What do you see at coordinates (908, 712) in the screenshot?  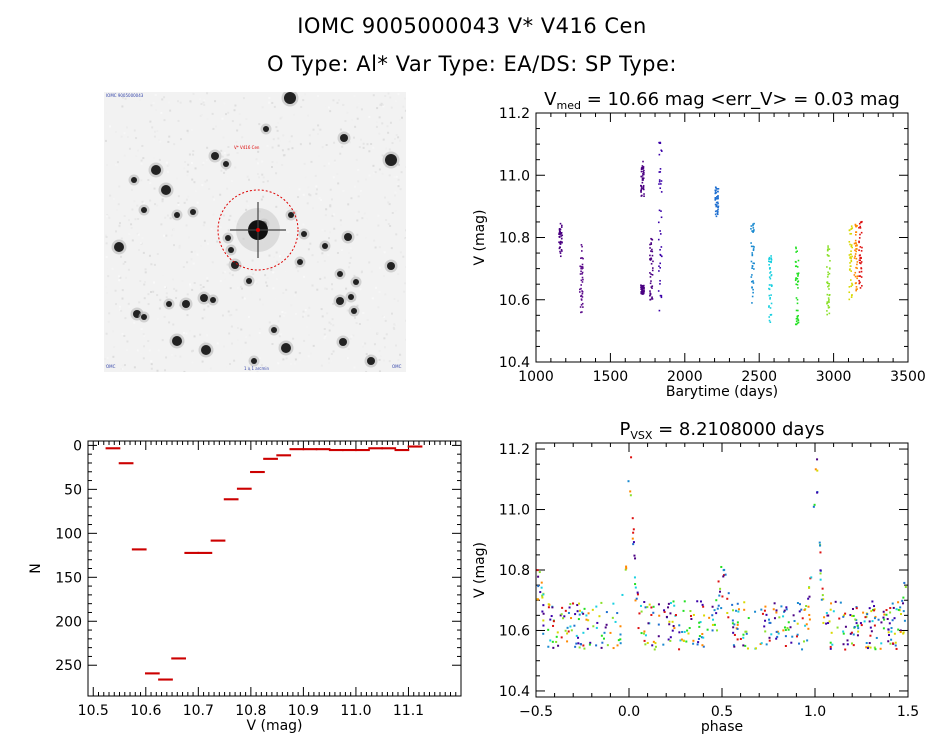 I see `x-tick-label: 1.5` at bounding box center [908, 712].